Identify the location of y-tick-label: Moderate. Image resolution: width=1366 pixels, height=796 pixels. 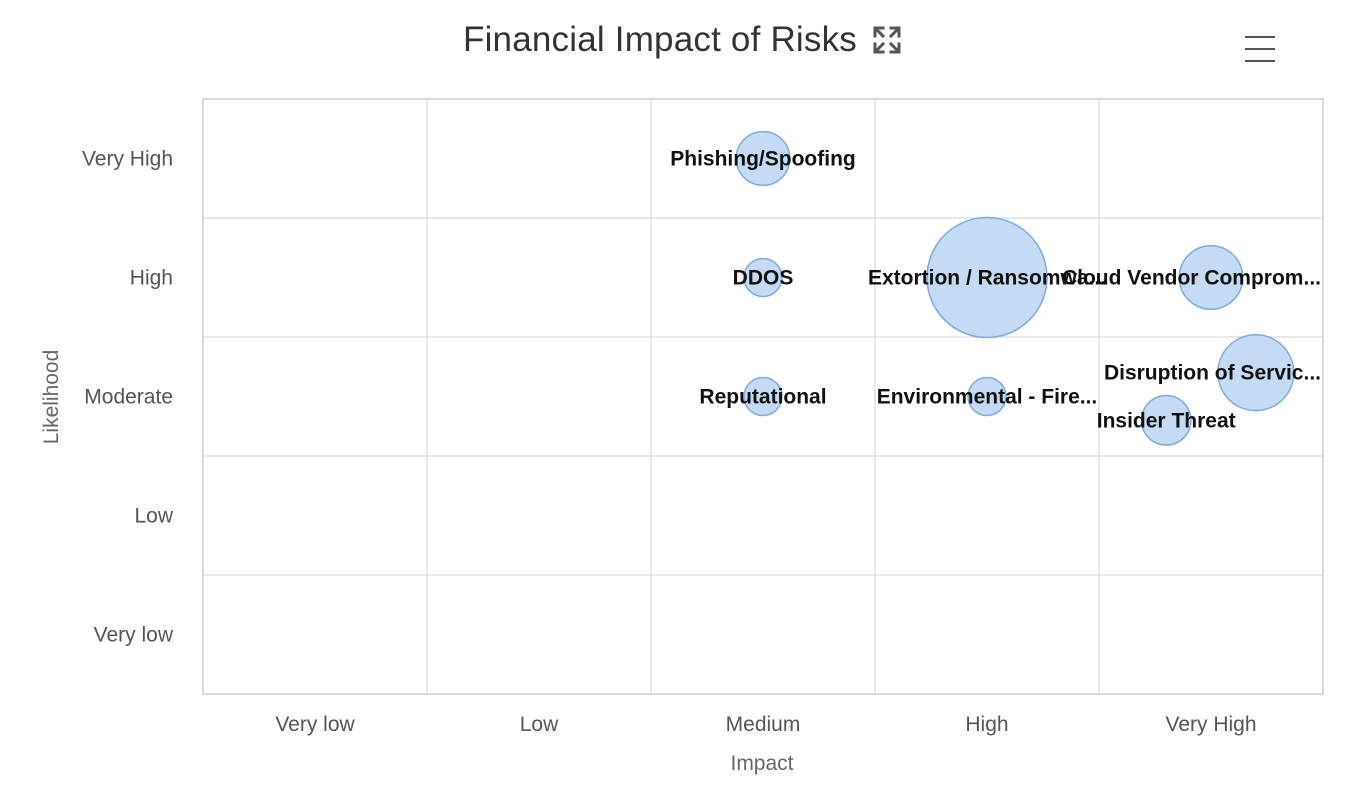
(128, 397).